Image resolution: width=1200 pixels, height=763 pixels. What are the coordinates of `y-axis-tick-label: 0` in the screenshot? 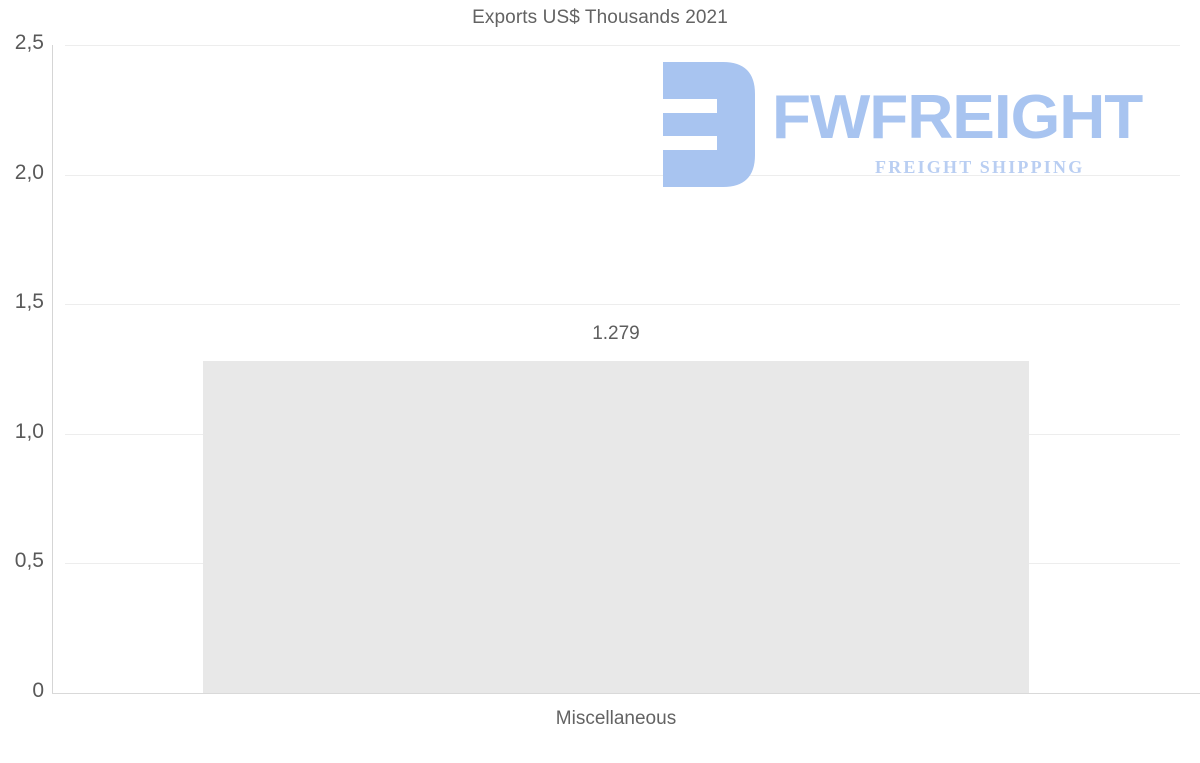 It's located at (38, 690).